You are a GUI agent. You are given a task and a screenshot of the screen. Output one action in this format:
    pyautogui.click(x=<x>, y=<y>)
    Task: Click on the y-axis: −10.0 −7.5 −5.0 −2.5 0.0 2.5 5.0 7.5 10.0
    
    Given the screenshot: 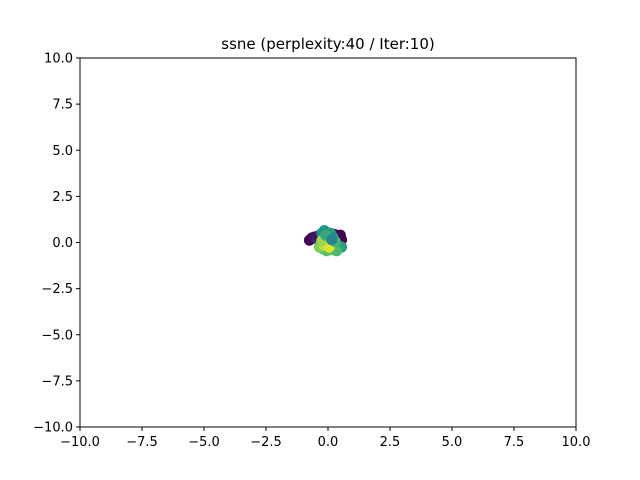 What is the action you would take?
    pyautogui.click(x=56, y=244)
    